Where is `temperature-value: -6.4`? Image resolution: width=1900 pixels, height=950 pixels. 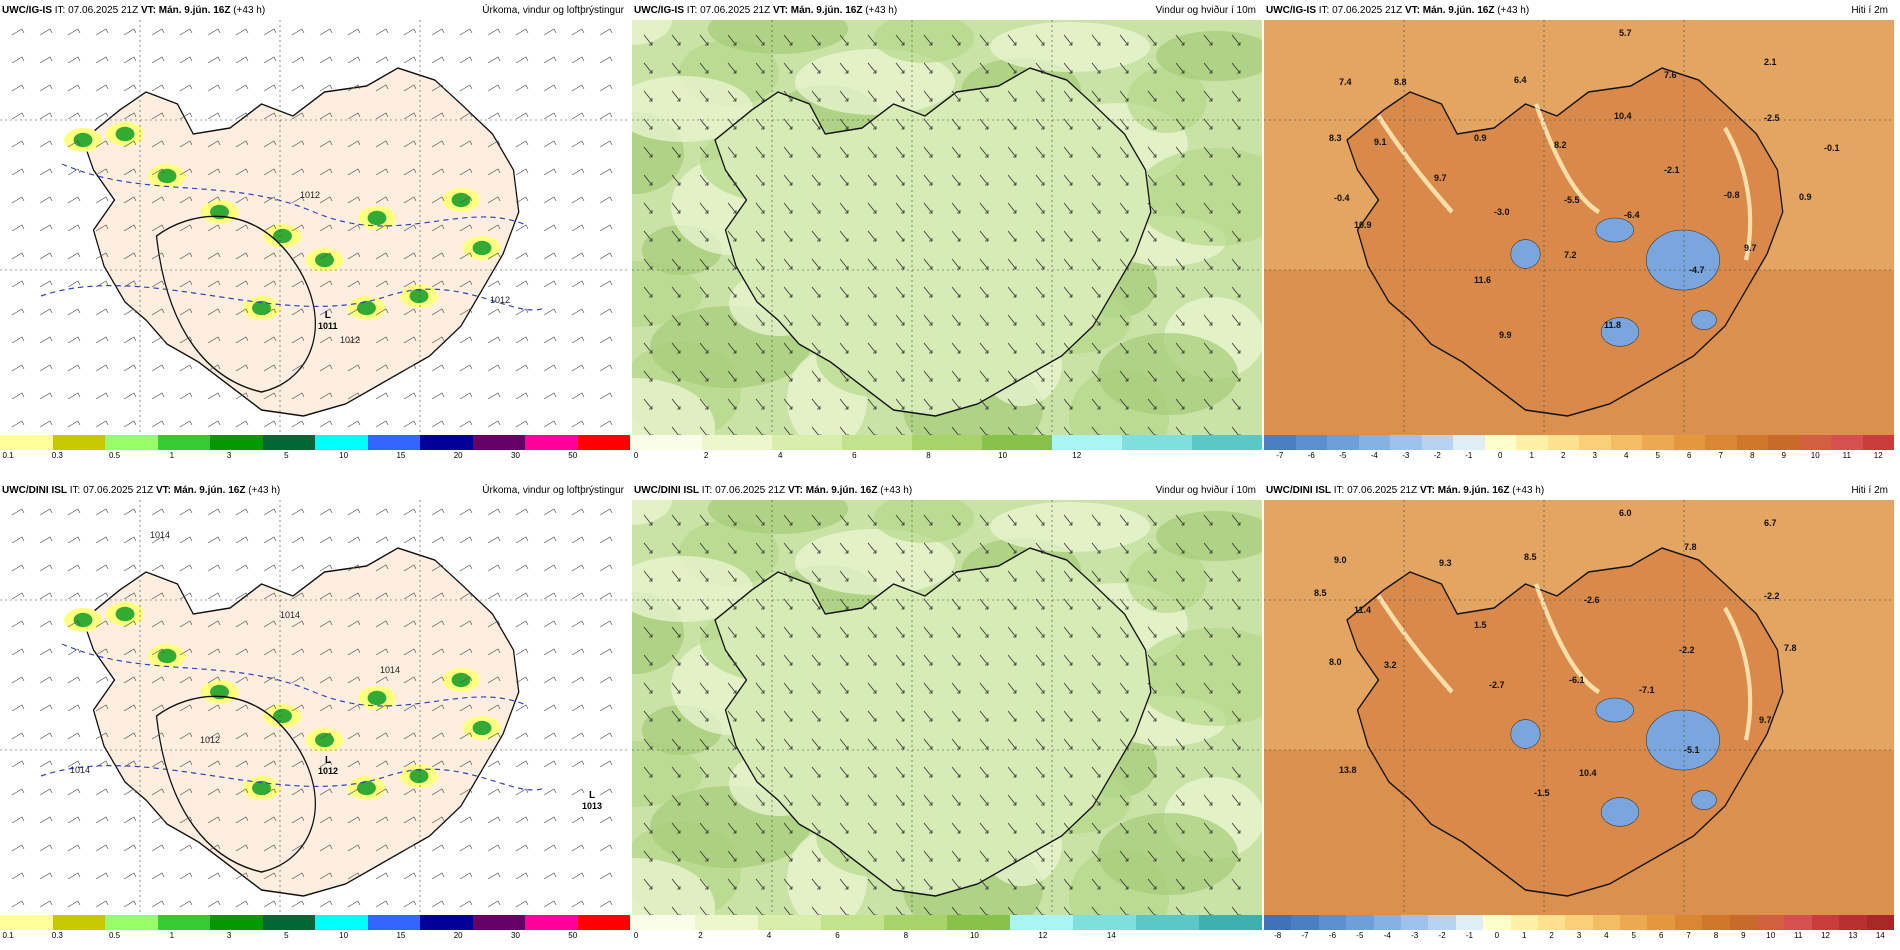
temperature-value: -6.4 is located at coordinates (1632, 215).